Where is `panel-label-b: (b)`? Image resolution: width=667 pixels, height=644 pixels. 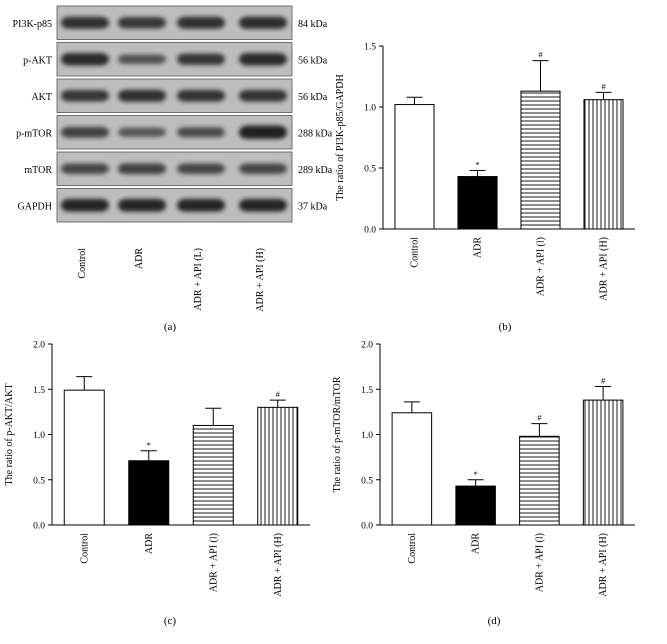
panel-label-b: (b) is located at coordinates (505, 327).